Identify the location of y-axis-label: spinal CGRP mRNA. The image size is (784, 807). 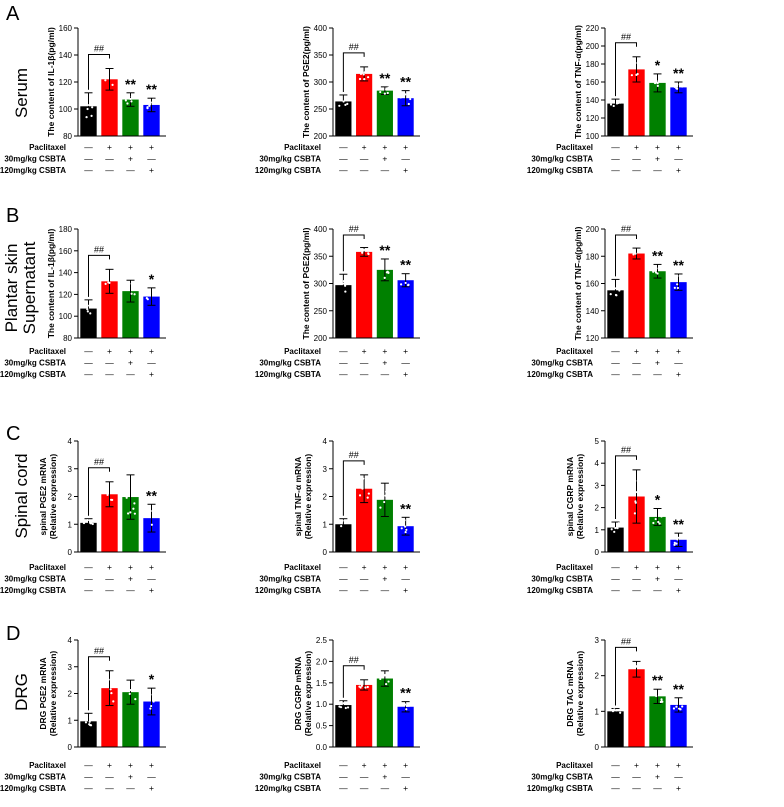
(570, 497).